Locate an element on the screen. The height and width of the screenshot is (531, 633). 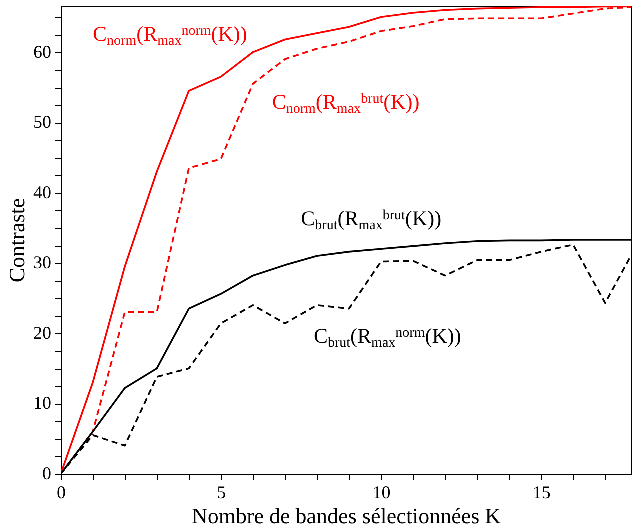
y-axis-title: Contraste is located at coordinates (17, 240).